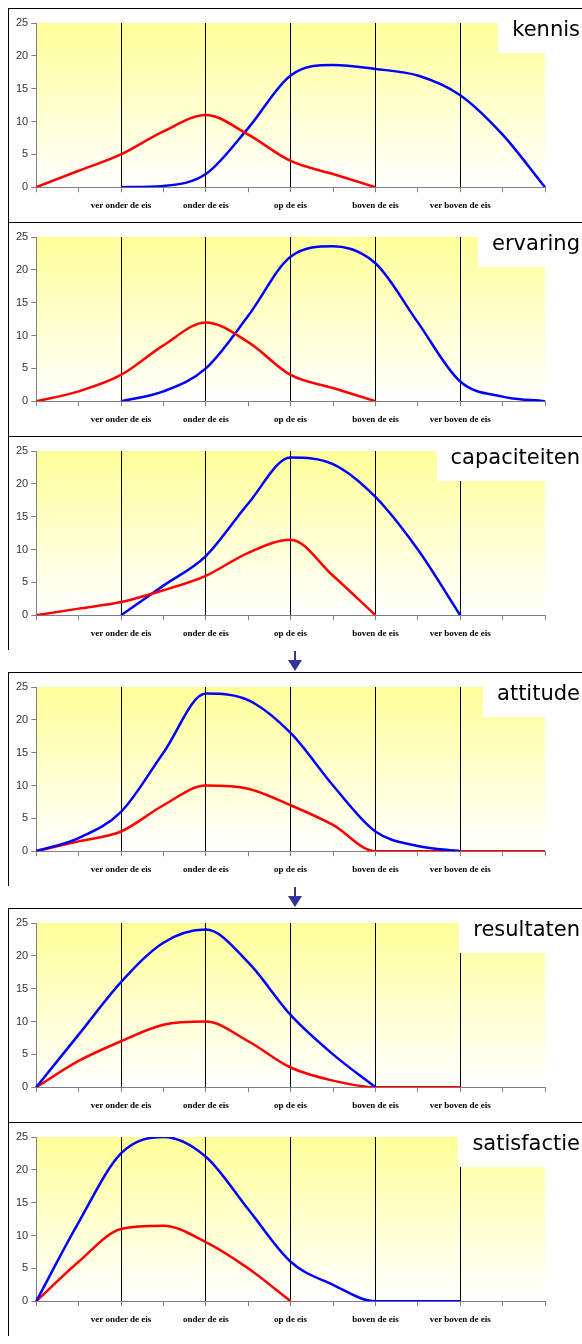 This screenshot has height=1344, width=582. What do you see at coordinates (540, 33) in the screenshot?
I see `chart-title: kennis` at bounding box center [540, 33].